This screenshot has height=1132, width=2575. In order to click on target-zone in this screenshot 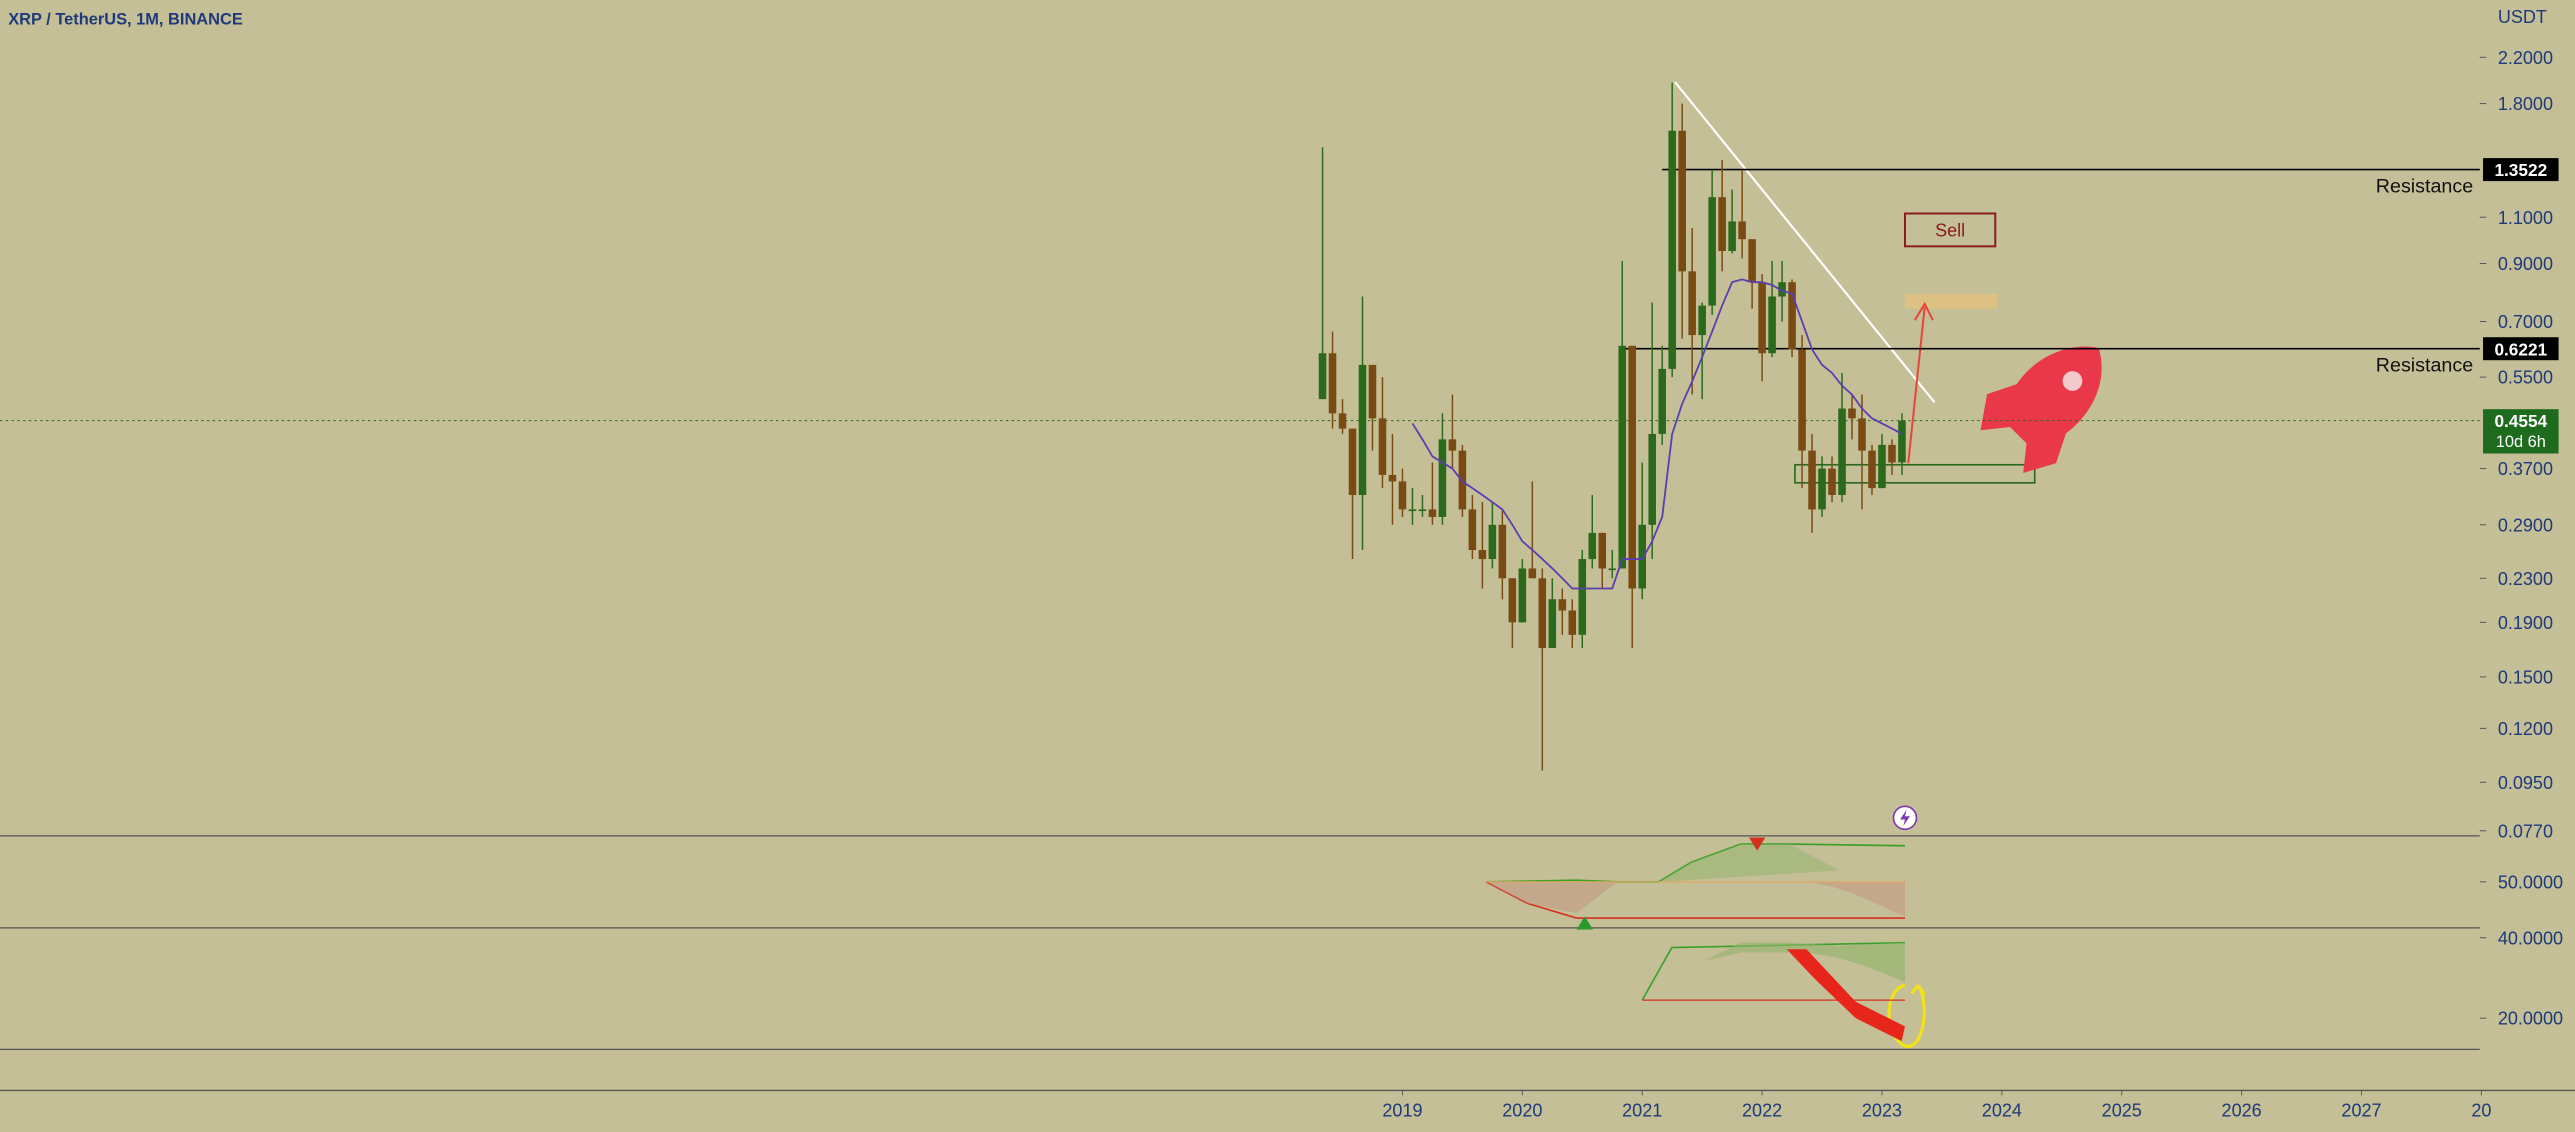, I will do `click(1950, 301)`.